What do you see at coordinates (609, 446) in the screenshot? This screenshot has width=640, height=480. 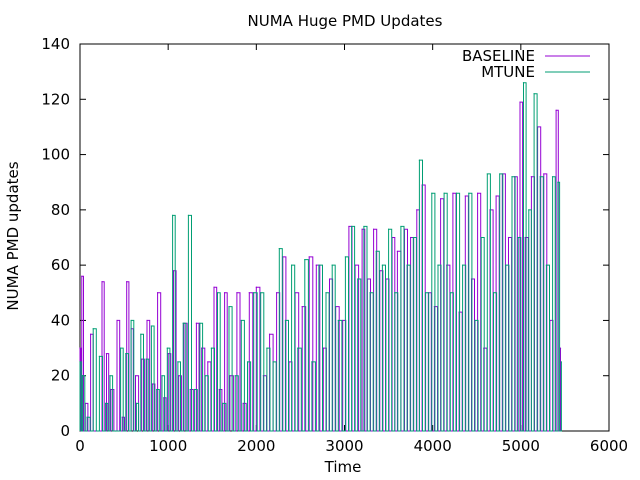 I see `x-tick-label: 6000` at bounding box center [609, 446].